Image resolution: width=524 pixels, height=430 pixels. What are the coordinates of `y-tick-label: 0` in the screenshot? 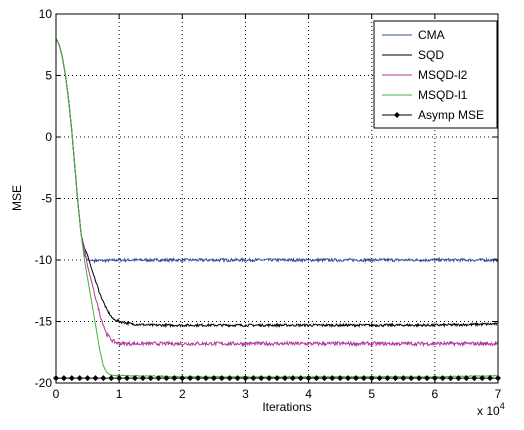 It's located at (48, 137).